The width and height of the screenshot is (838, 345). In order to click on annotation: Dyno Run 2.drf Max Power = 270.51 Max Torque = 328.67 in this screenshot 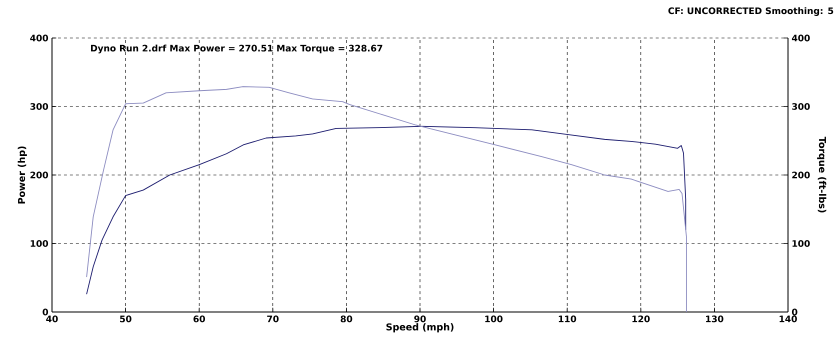, I will do `click(236, 49)`.